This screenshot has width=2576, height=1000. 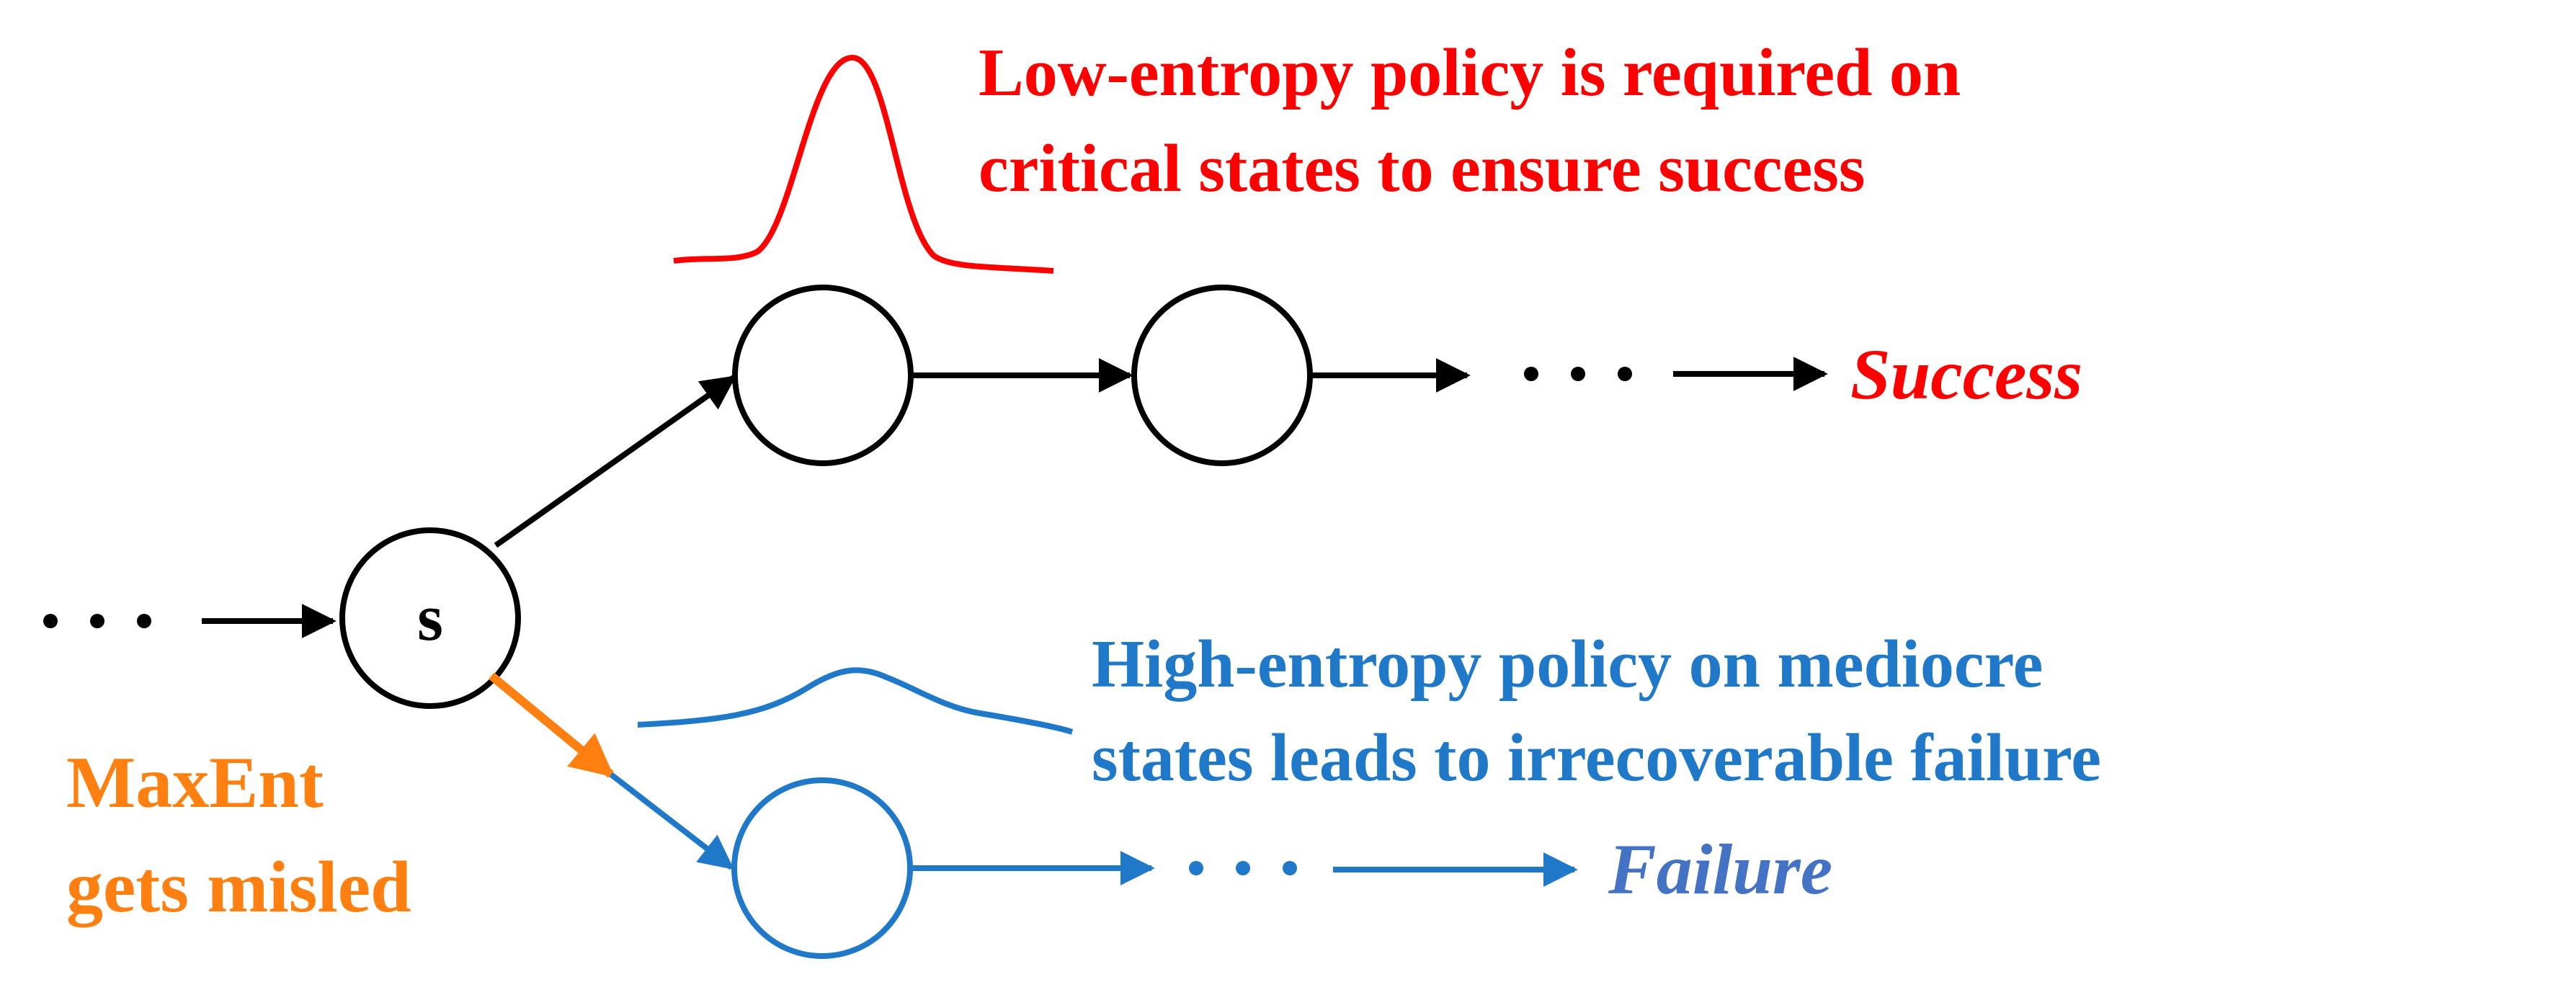 I want to click on maxent-orange-arrow, so click(x=552, y=725).